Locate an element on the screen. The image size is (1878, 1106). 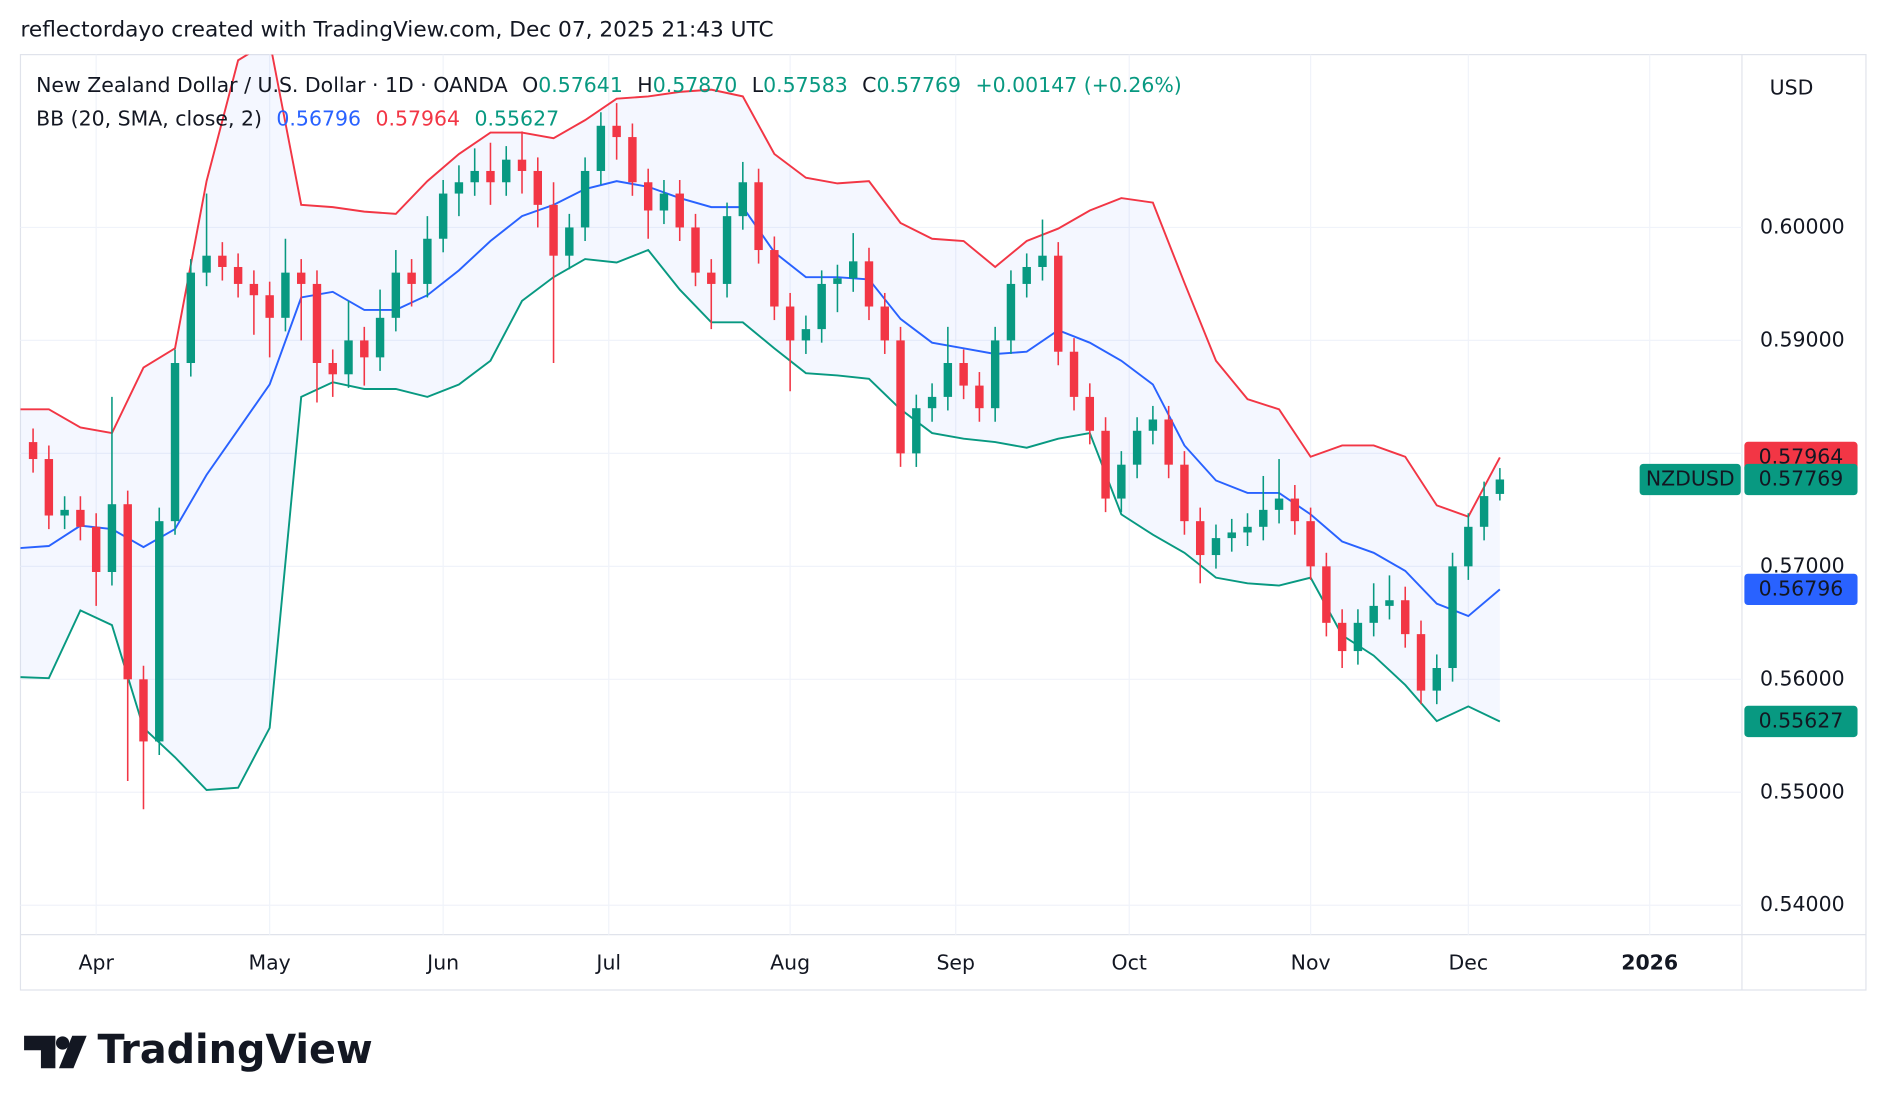
legend-text: 0.55627 is located at coordinates (517, 119).